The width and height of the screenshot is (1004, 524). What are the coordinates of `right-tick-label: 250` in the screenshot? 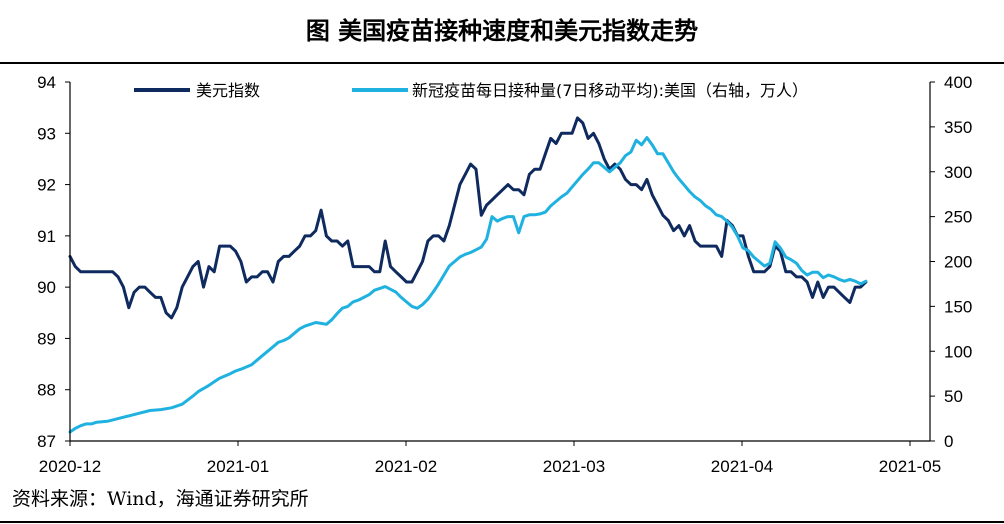 It's located at (958, 217).